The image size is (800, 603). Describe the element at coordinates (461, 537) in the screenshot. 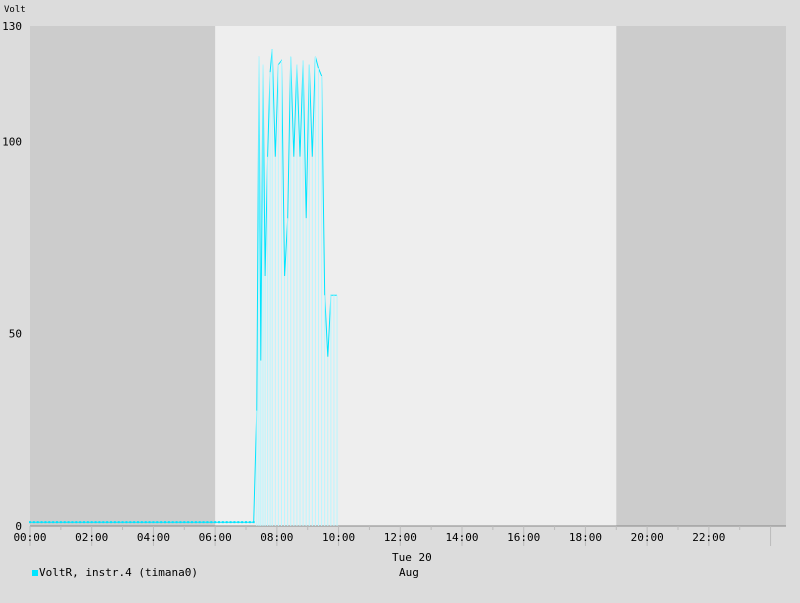

I see `x-tick-label: 14:00` at that location.